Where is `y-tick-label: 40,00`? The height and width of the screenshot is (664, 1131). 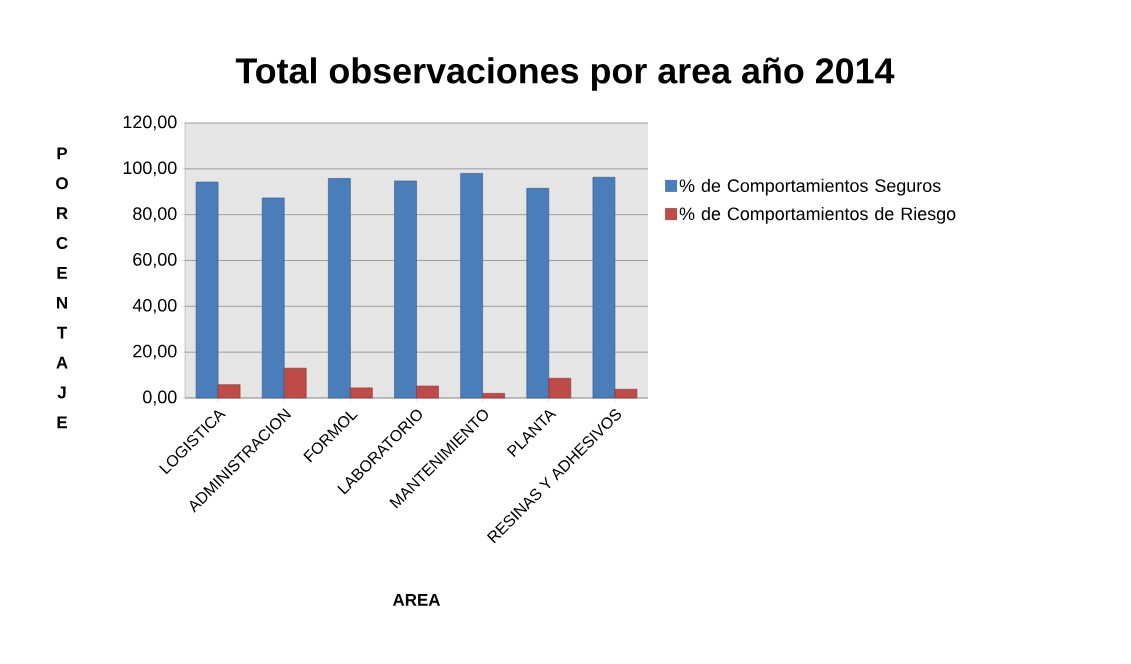 y-tick-label: 40,00 is located at coordinates (154, 306).